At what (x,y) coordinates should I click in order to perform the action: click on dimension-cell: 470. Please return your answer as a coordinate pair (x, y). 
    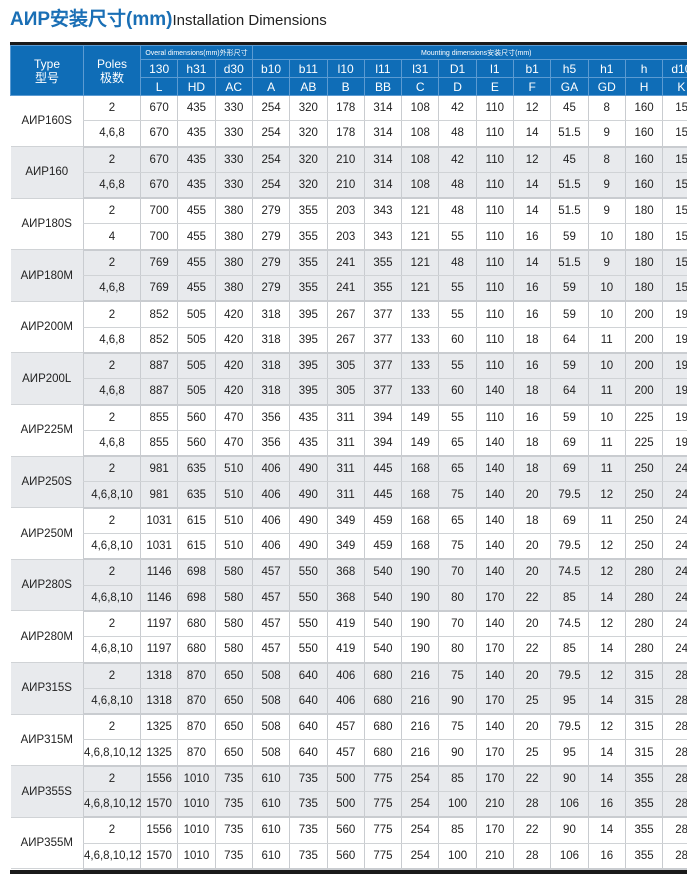
    Looking at the image, I should click on (233, 443).